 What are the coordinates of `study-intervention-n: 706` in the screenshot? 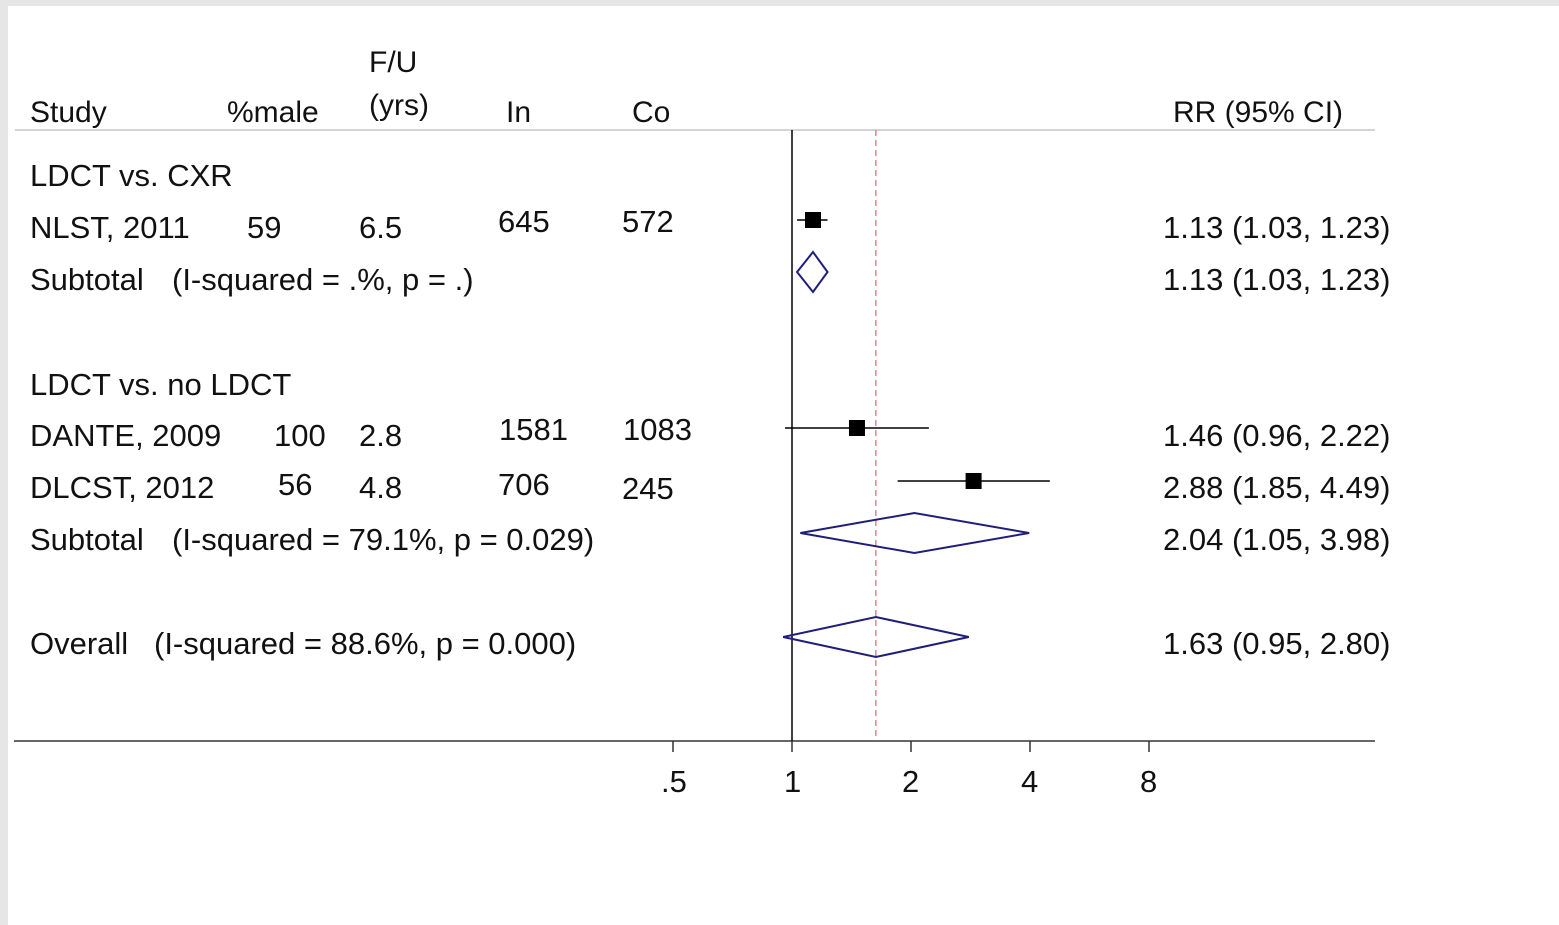 It's located at (524, 484).